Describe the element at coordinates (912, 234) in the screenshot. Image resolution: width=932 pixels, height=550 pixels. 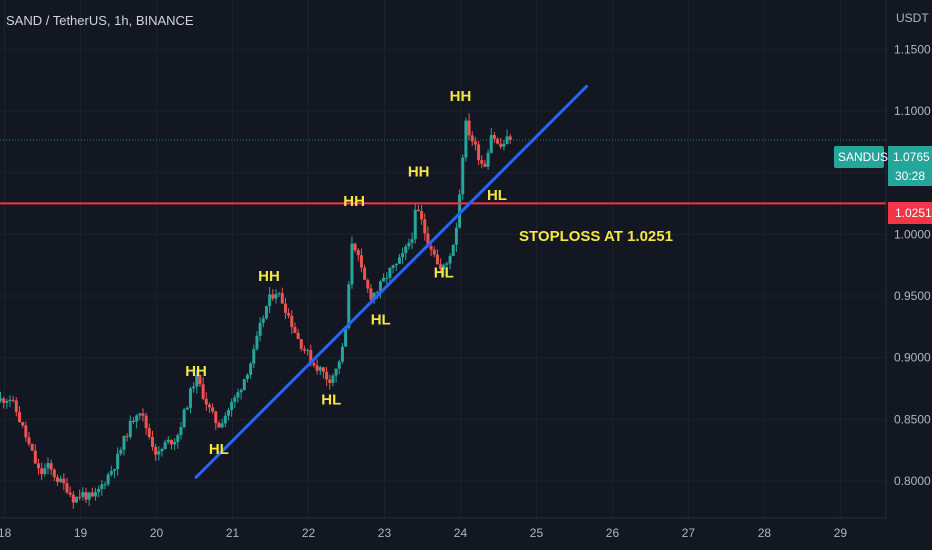
I see `price-tick-label: 1.0000` at that location.